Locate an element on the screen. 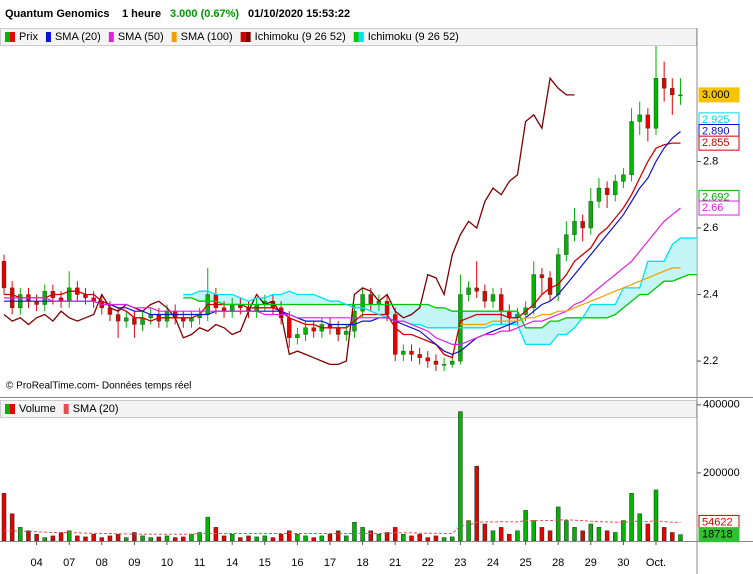 The image size is (753, 574). chart-title: Quantum Genomics is located at coordinates (57, 14).